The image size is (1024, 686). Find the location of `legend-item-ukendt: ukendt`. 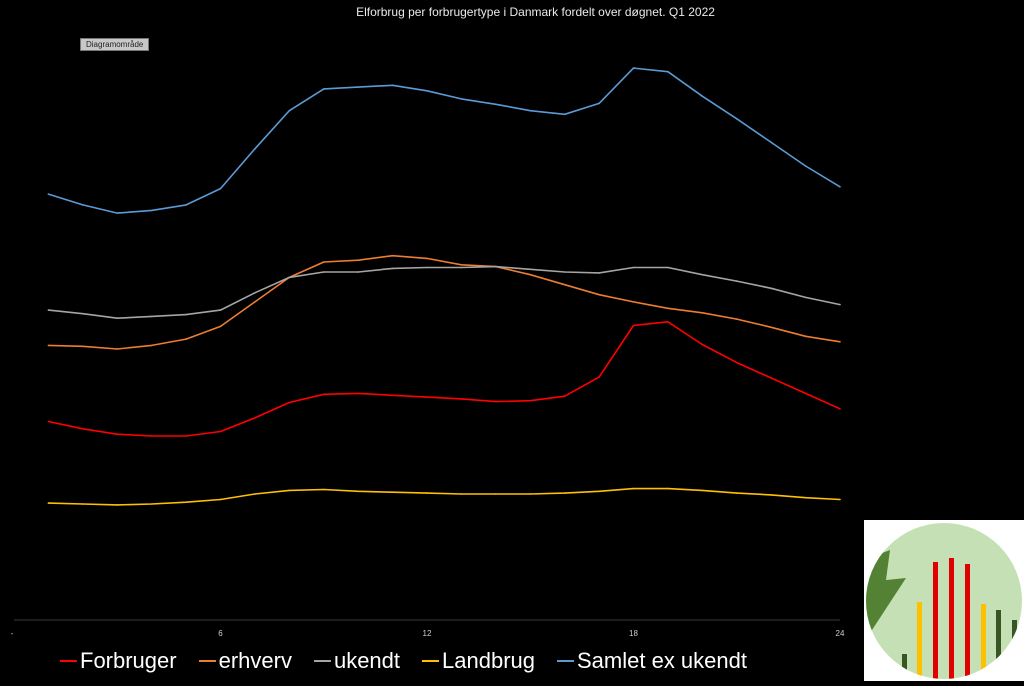

legend-item-ukendt: ukendt is located at coordinates (357, 661).